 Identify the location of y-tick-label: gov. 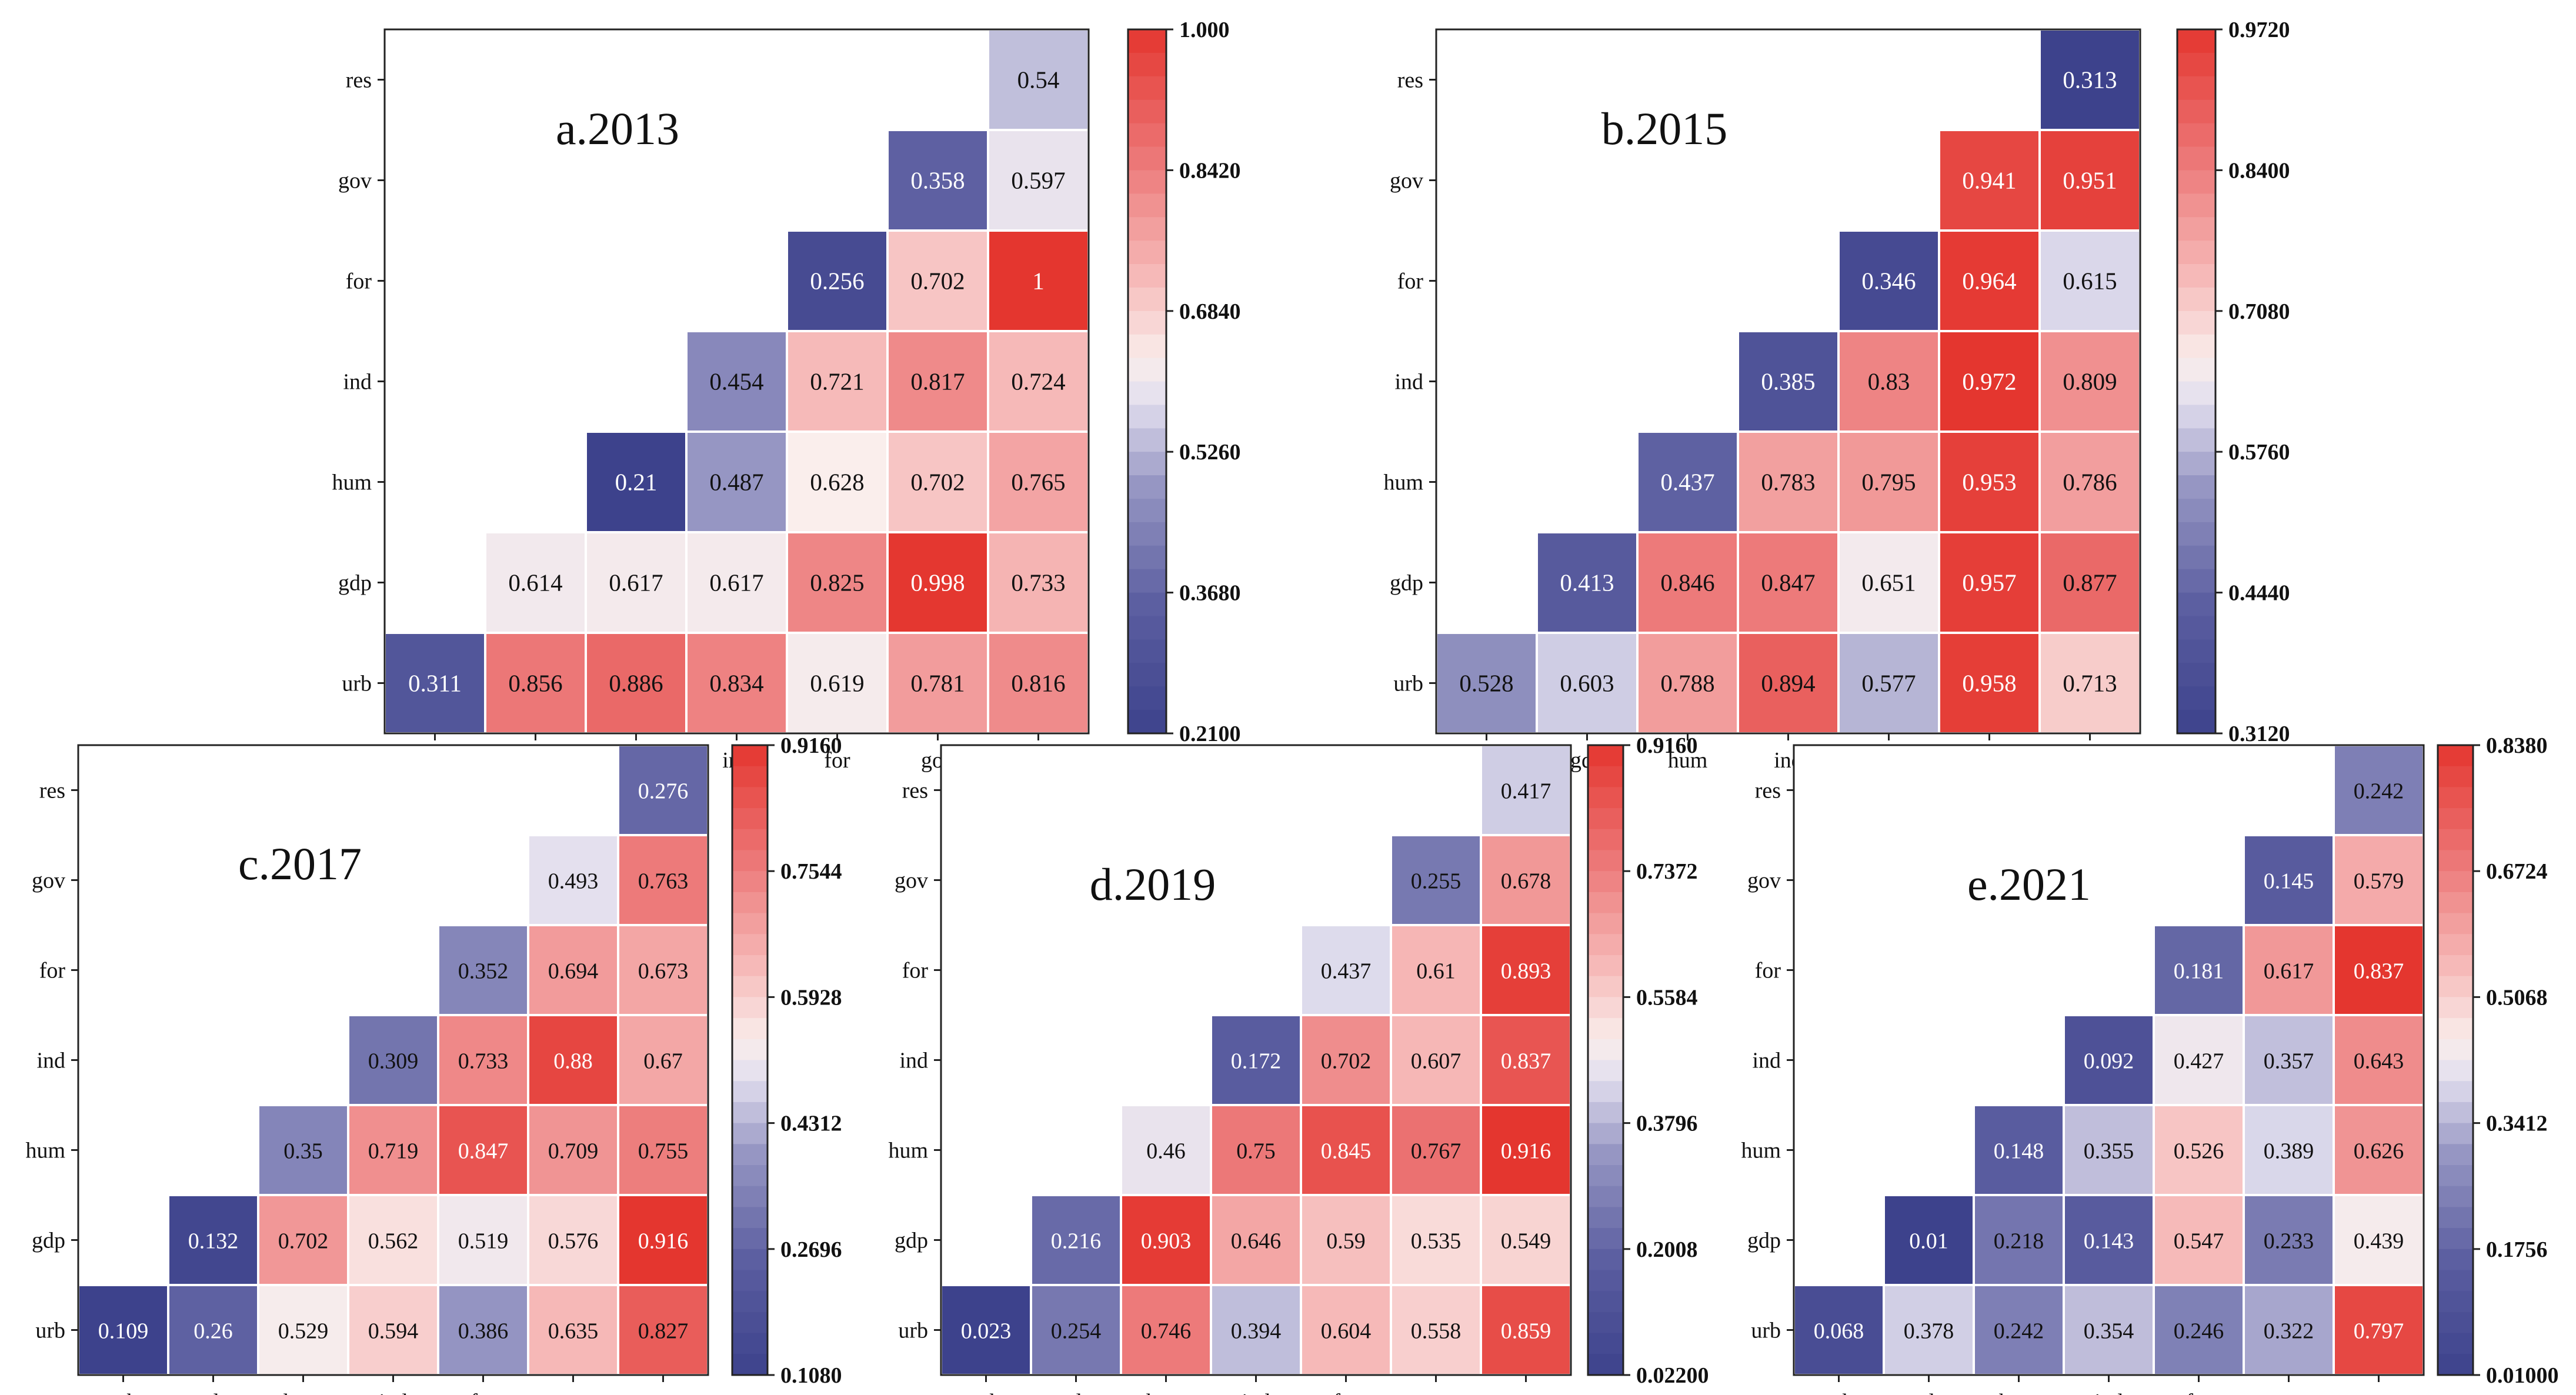
(1406, 181).